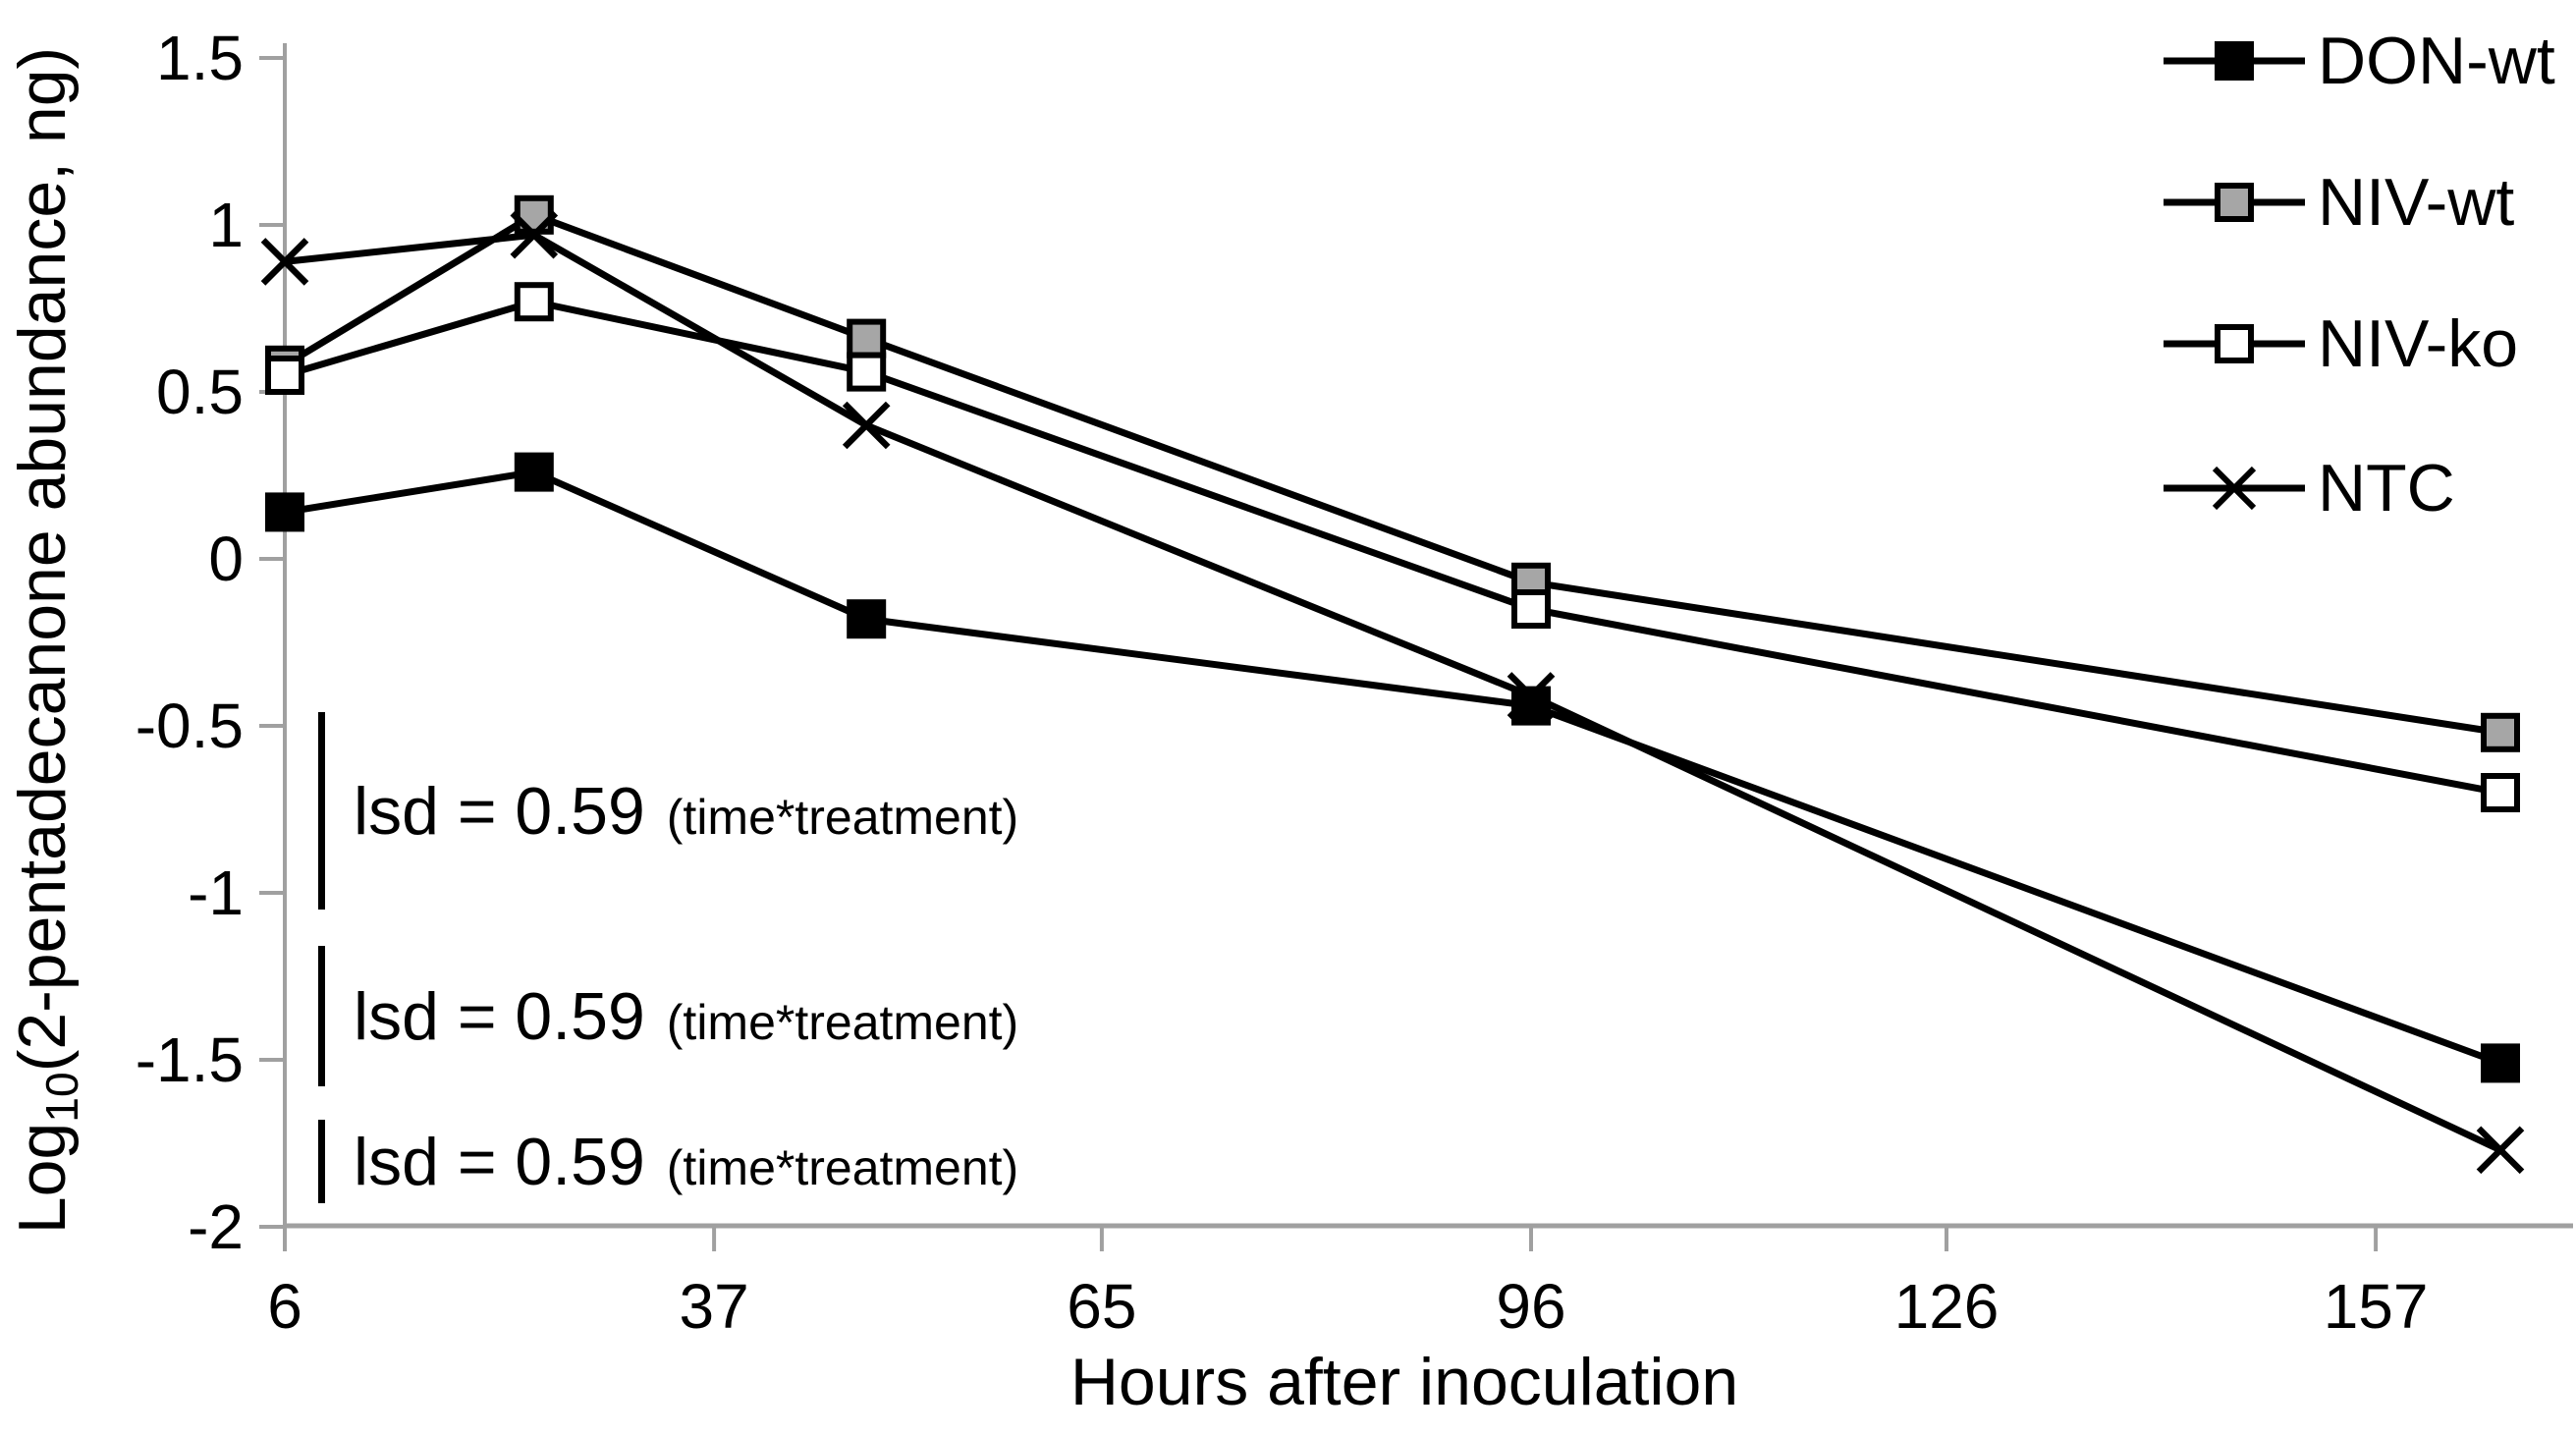 The width and height of the screenshot is (2576, 1436). Describe the element at coordinates (200, 58) in the screenshot. I see `y-tick-label: 1.5` at that location.